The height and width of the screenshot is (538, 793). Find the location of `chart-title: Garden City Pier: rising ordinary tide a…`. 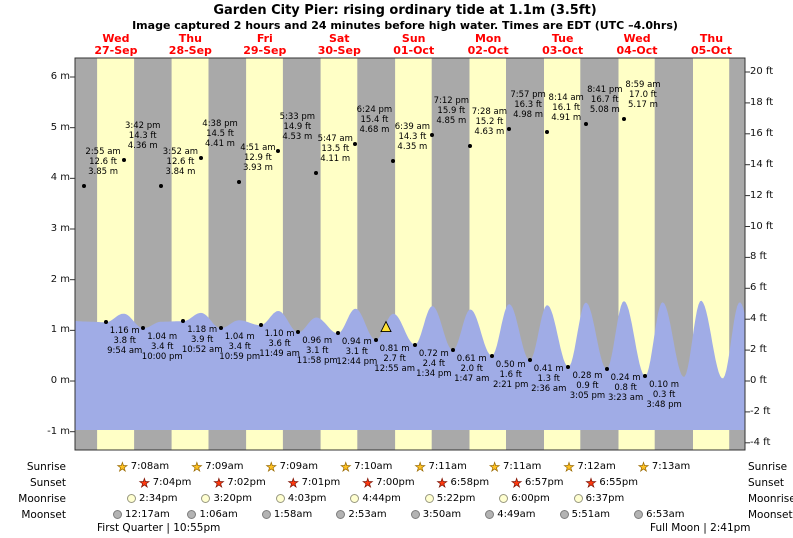

chart-title: Garden City Pier: rising ordinary tide a… is located at coordinates (405, 10).